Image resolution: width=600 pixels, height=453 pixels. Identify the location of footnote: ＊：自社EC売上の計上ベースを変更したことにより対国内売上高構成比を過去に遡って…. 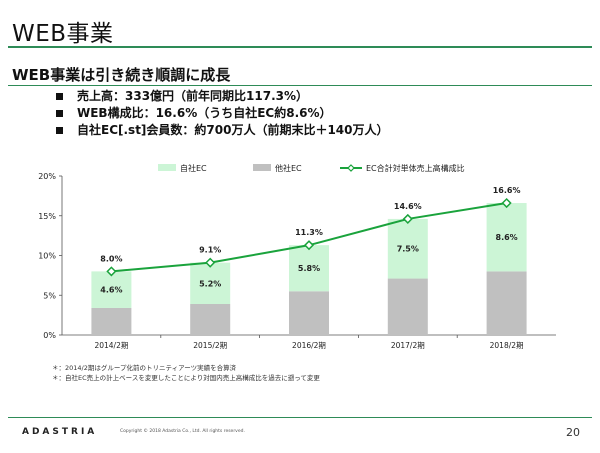
(186, 378).